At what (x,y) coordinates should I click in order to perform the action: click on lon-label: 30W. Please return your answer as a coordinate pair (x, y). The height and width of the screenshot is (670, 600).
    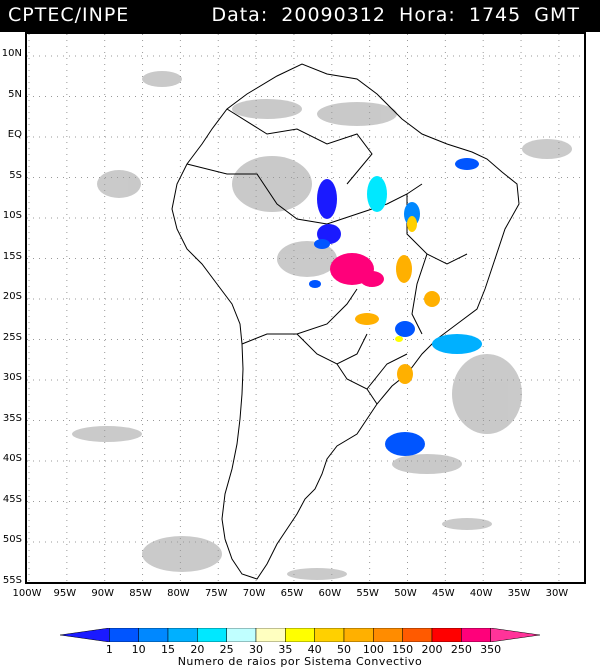
    Looking at the image, I should click on (557, 593).